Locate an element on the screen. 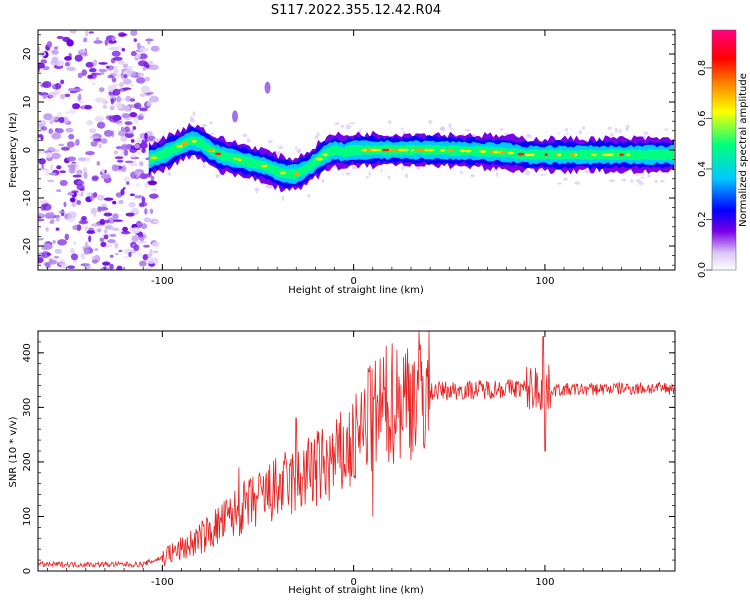  y-tick-label: -10 is located at coordinates (27, 198).